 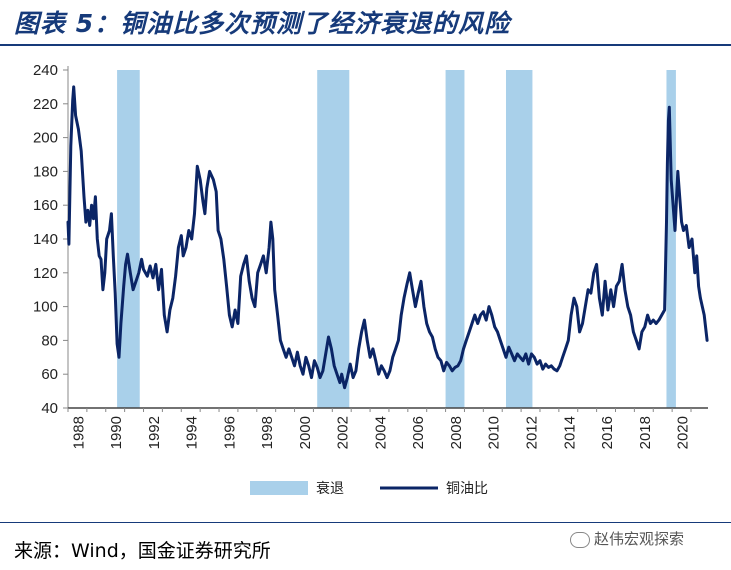 I want to click on y-tick-label: 140, so click(x=45, y=239).